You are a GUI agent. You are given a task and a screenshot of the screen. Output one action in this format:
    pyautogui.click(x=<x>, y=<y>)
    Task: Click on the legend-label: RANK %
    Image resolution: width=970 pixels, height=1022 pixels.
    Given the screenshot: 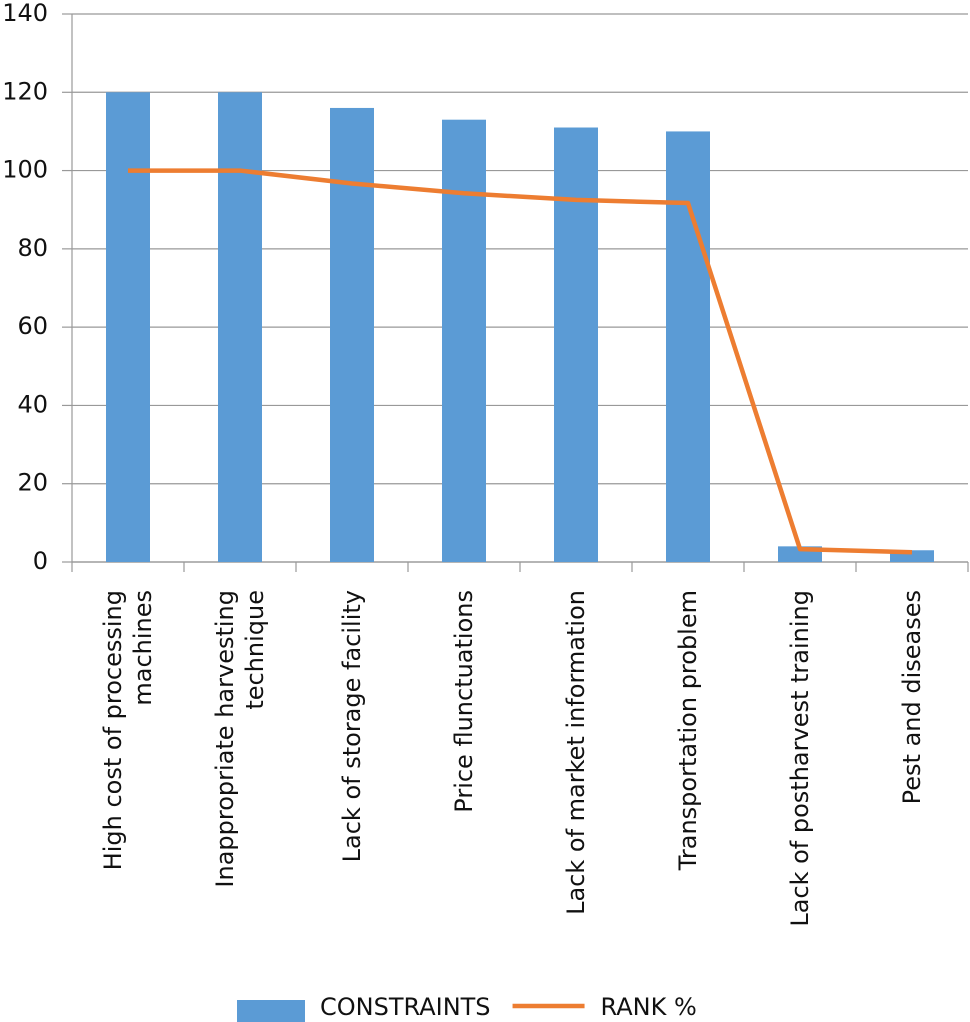 What is the action you would take?
    pyautogui.click(x=649, y=1007)
    